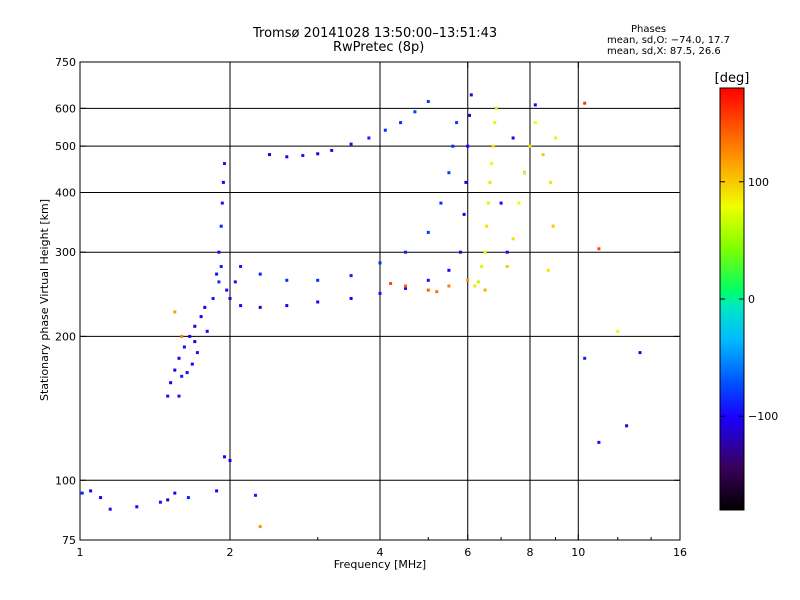 The image size is (800, 600). I want to click on y-tick-label: 75, so click(69, 540).